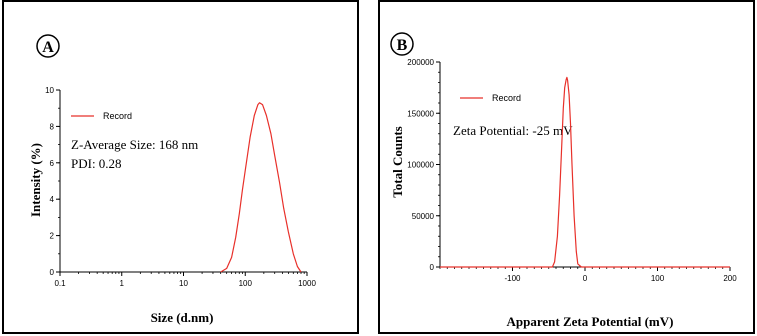 The width and height of the screenshot is (757, 336). Describe the element at coordinates (423, 216) in the screenshot. I see `y-tick-label-b: 50000` at that location.